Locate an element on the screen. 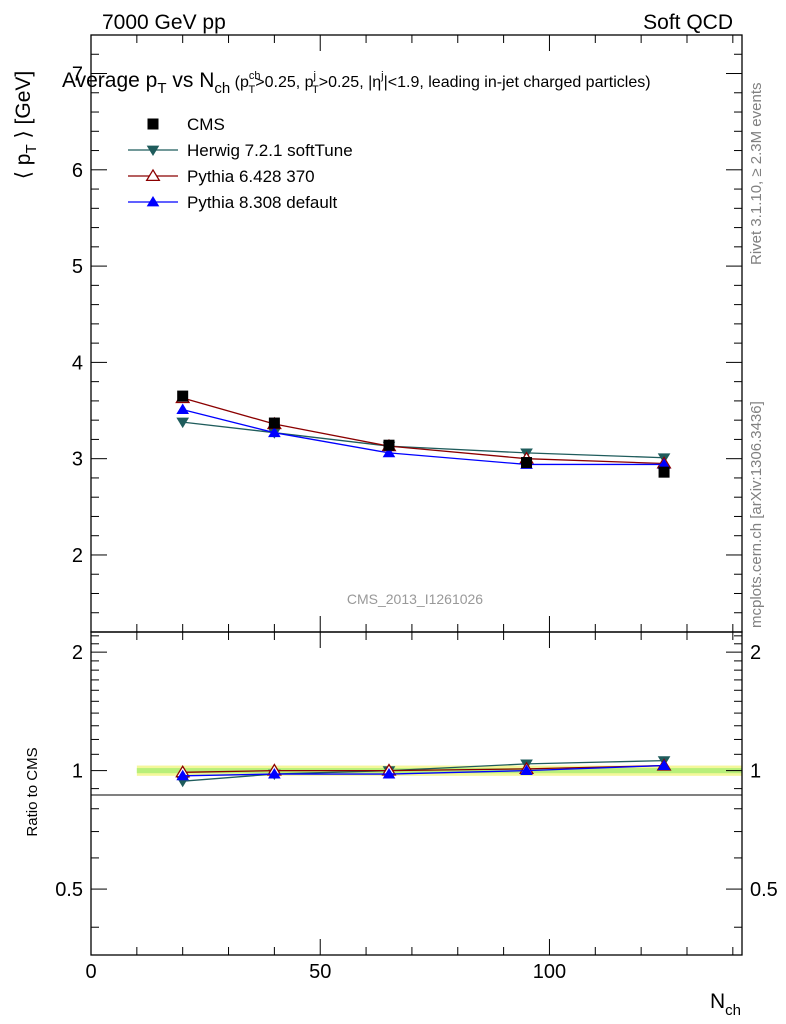  main-y-tick-label: 5 is located at coordinates (77, 267).